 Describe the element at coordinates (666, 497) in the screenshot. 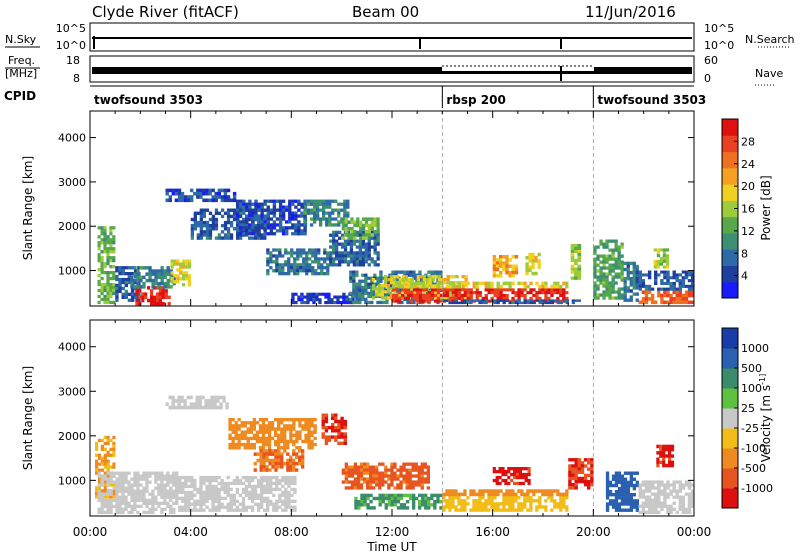

I see `heatmap-region` at that location.